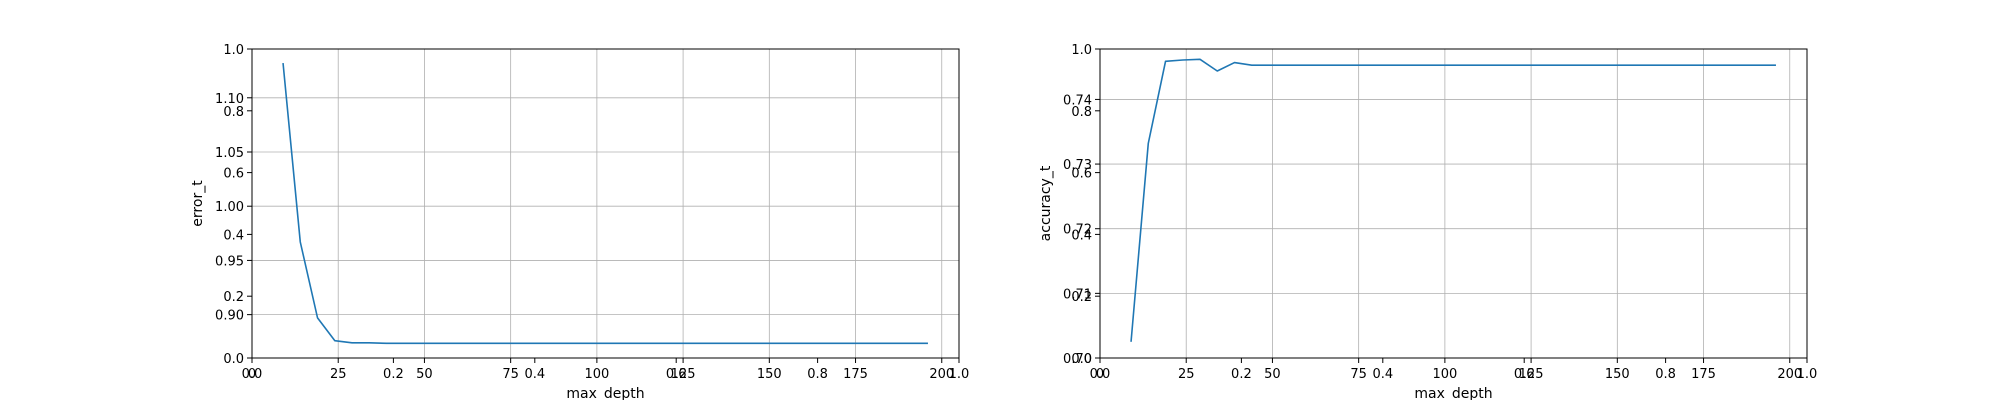 Image resolution: width=2000 pixels, height=400 pixels. Describe the element at coordinates (959, 374) in the screenshot. I see `error-chart-overlay-xtick-label: 1.0` at that location.